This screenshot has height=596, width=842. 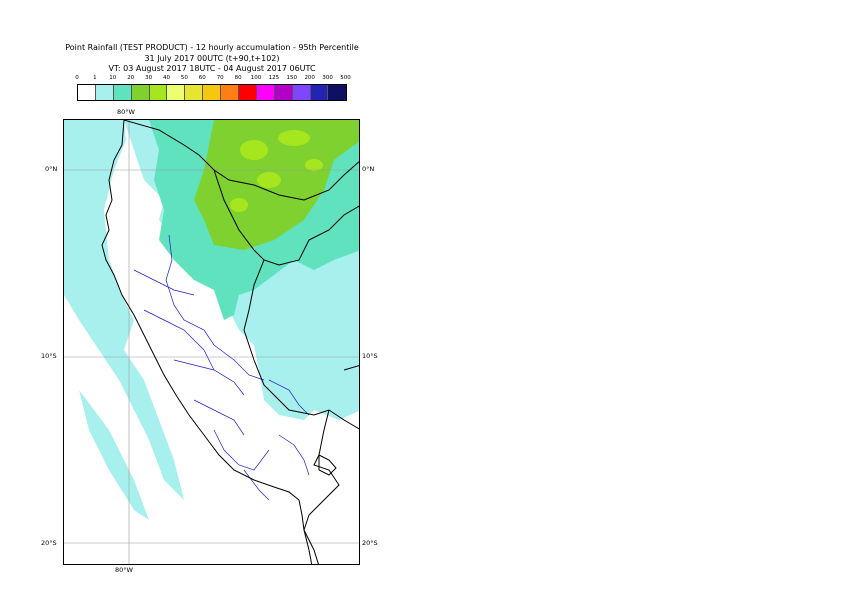 I want to click on color-legend: 0 1 10 20 30 40 50 60 70 80 100 125 150 200 300 500, so click(x=213, y=89).